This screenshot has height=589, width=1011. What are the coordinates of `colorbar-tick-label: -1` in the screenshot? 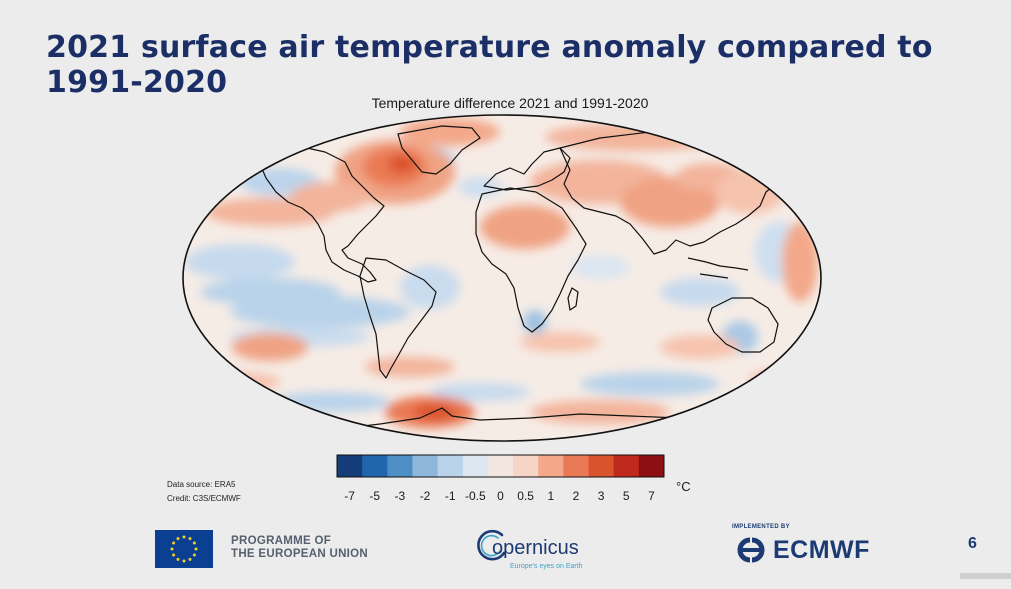 It's located at (450, 496).